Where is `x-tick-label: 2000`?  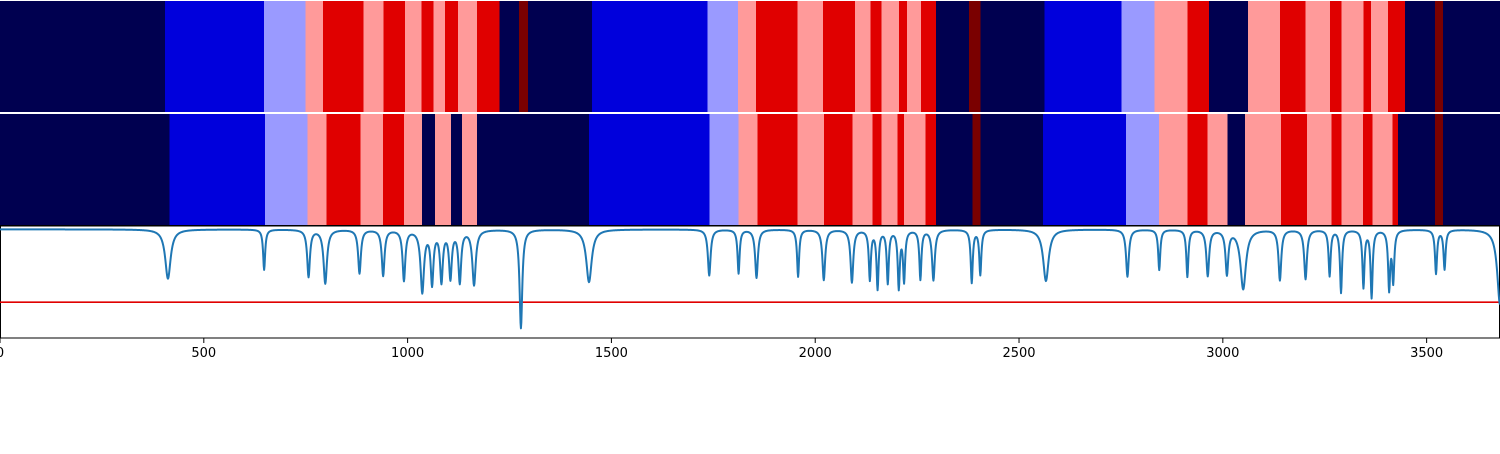 x-tick-label: 2000 is located at coordinates (815, 353).